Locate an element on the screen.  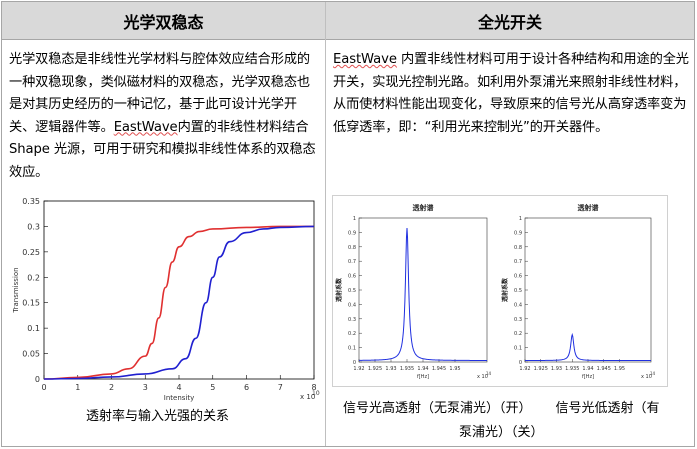
x-tick-label: 5 is located at coordinates (212, 387).